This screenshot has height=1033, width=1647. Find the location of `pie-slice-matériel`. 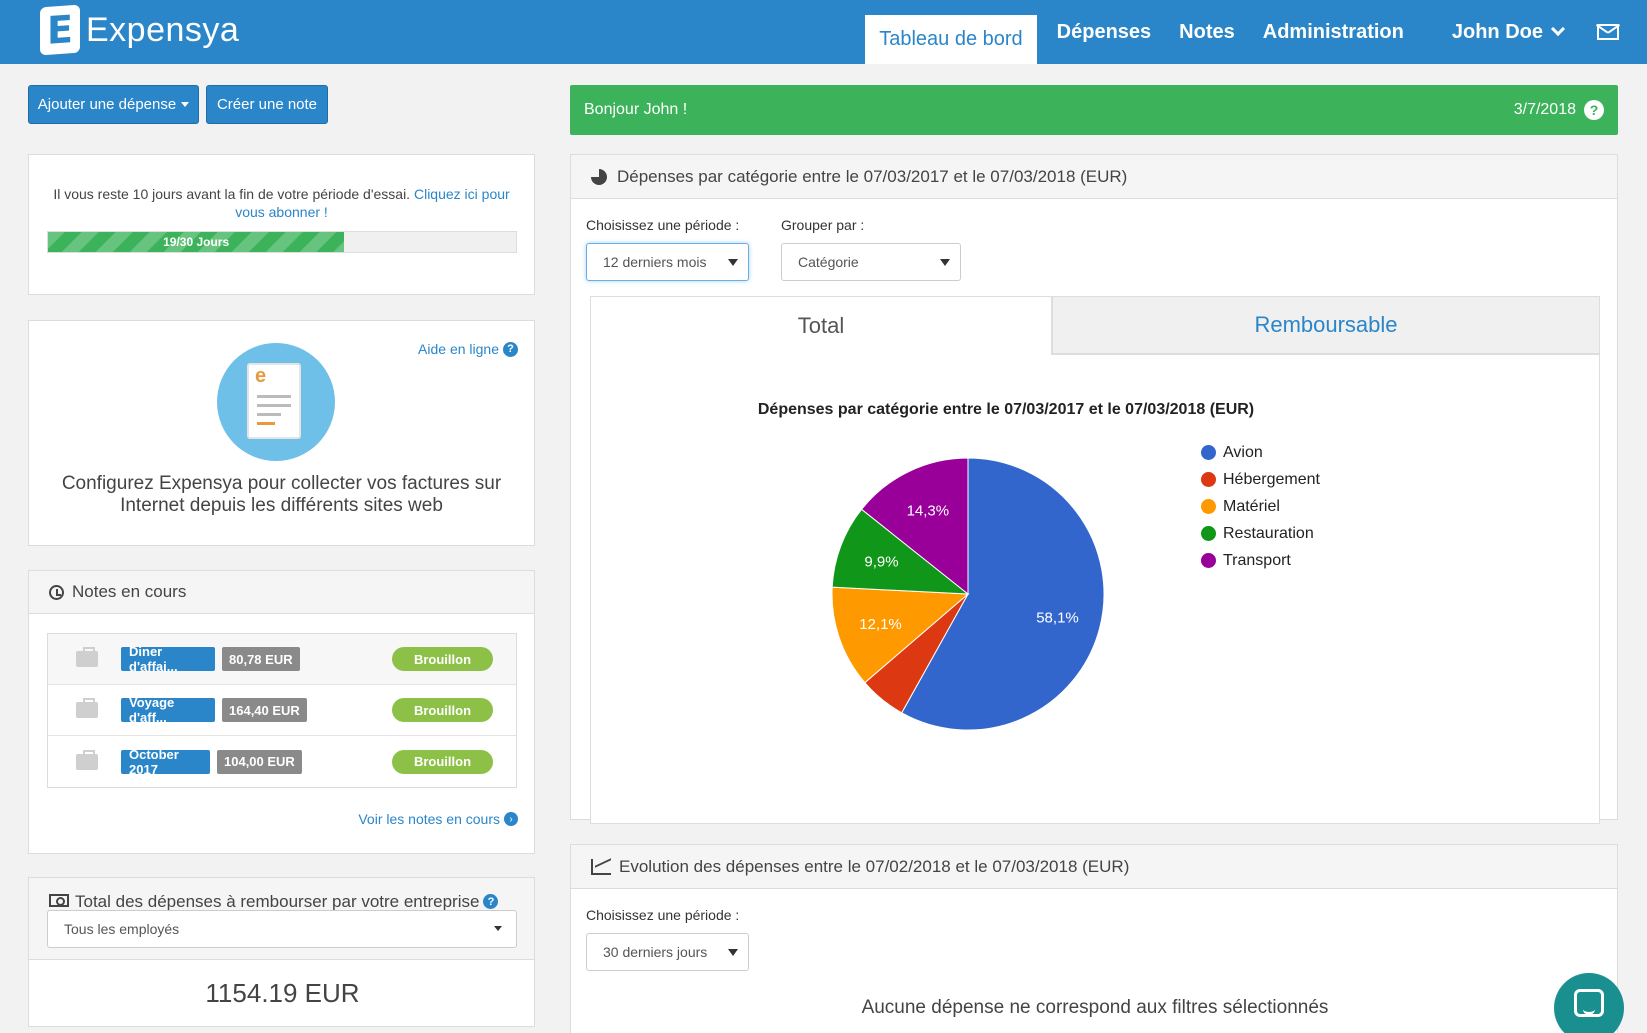

pie-slice-matériel is located at coordinates (900, 635).